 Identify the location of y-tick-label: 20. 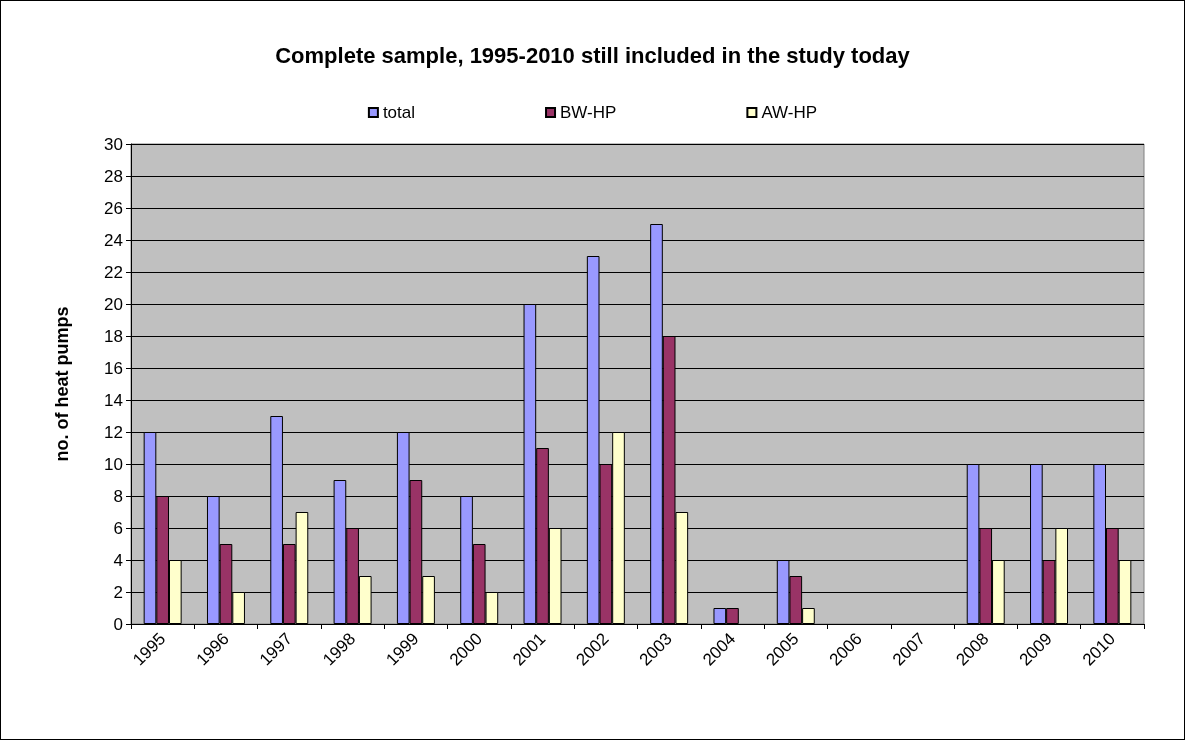
(113, 304).